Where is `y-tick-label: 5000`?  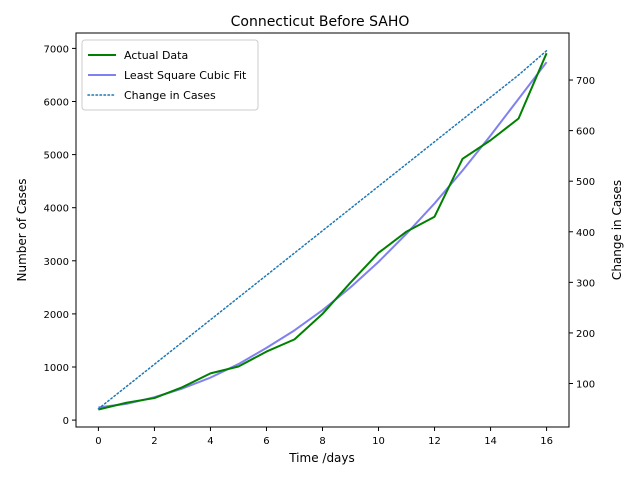 y-tick-label: 5000 is located at coordinates (56, 156).